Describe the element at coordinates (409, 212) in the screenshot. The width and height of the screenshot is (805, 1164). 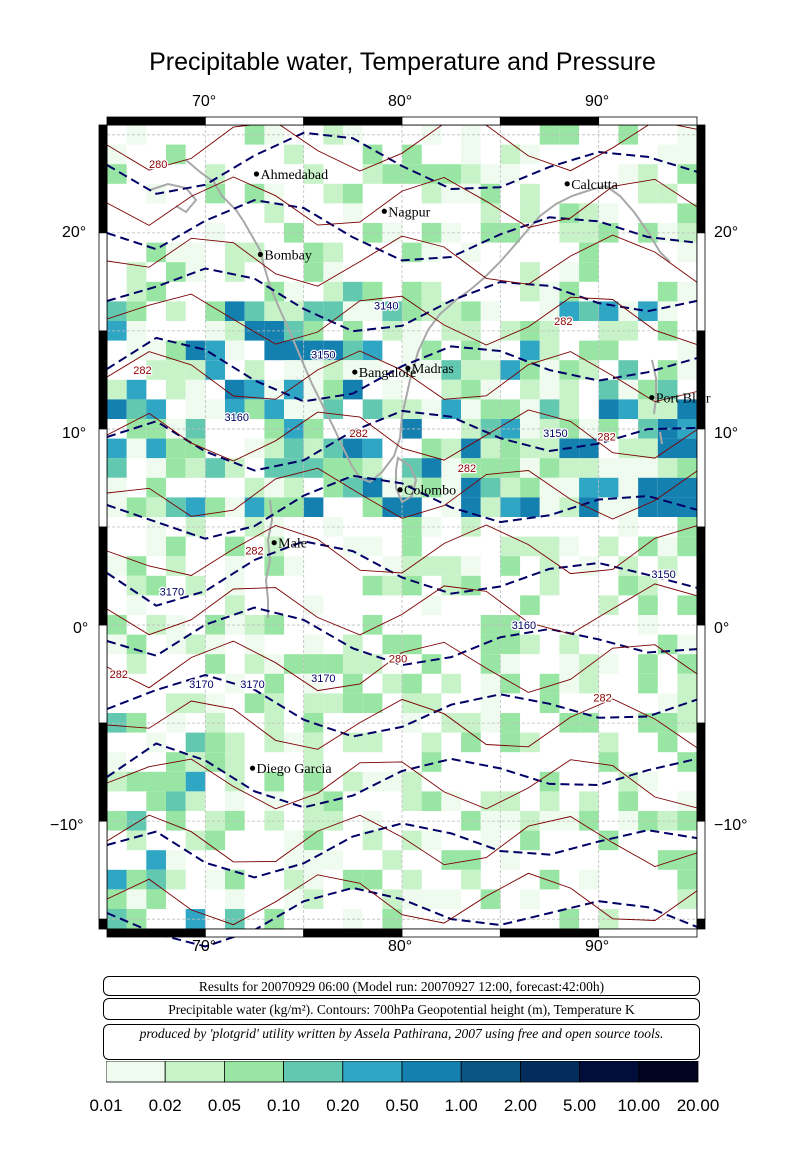
I see `city-label: Nagpur` at that location.